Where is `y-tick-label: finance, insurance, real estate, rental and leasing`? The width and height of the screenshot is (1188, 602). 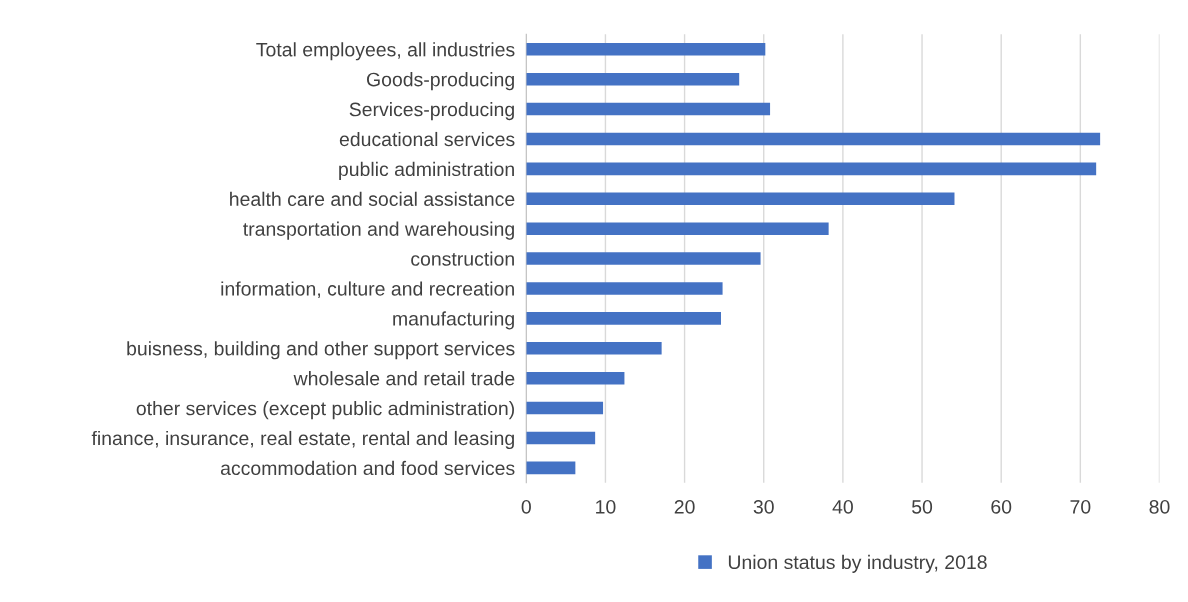
y-tick-label: finance, insurance, real estate, rental and leasing is located at coordinates (302, 440).